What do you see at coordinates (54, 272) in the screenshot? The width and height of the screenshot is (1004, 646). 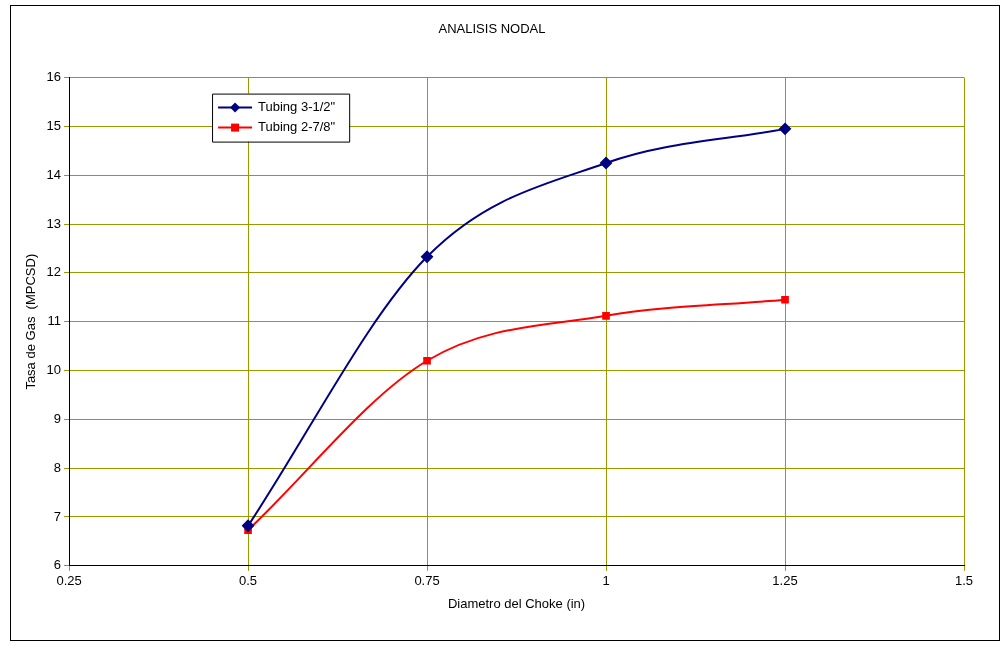 I see `y-tick-label: 12` at bounding box center [54, 272].